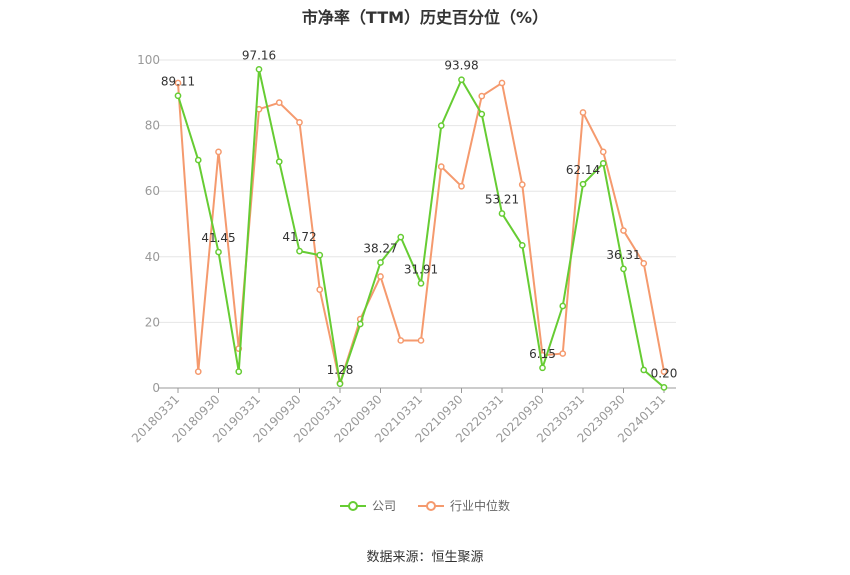  What do you see at coordinates (367, 505) in the screenshot?
I see `legend-item-company: 公司` at bounding box center [367, 505].